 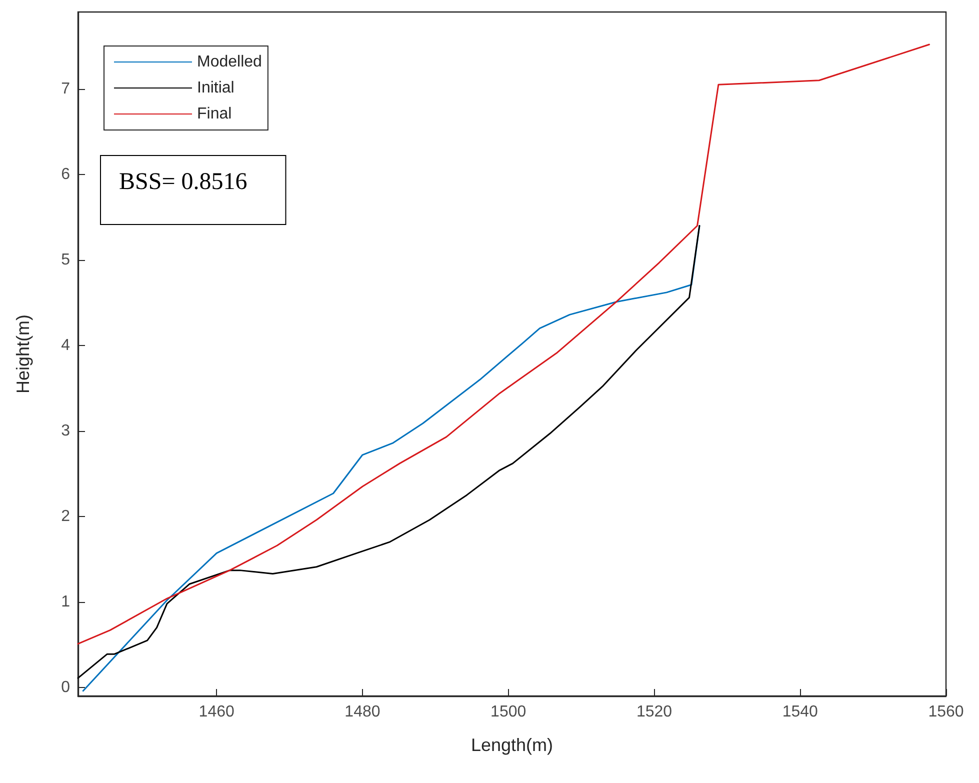 What do you see at coordinates (654, 712) in the screenshot?
I see `x-tick-label: 1520` at bounding box center [654, 712].